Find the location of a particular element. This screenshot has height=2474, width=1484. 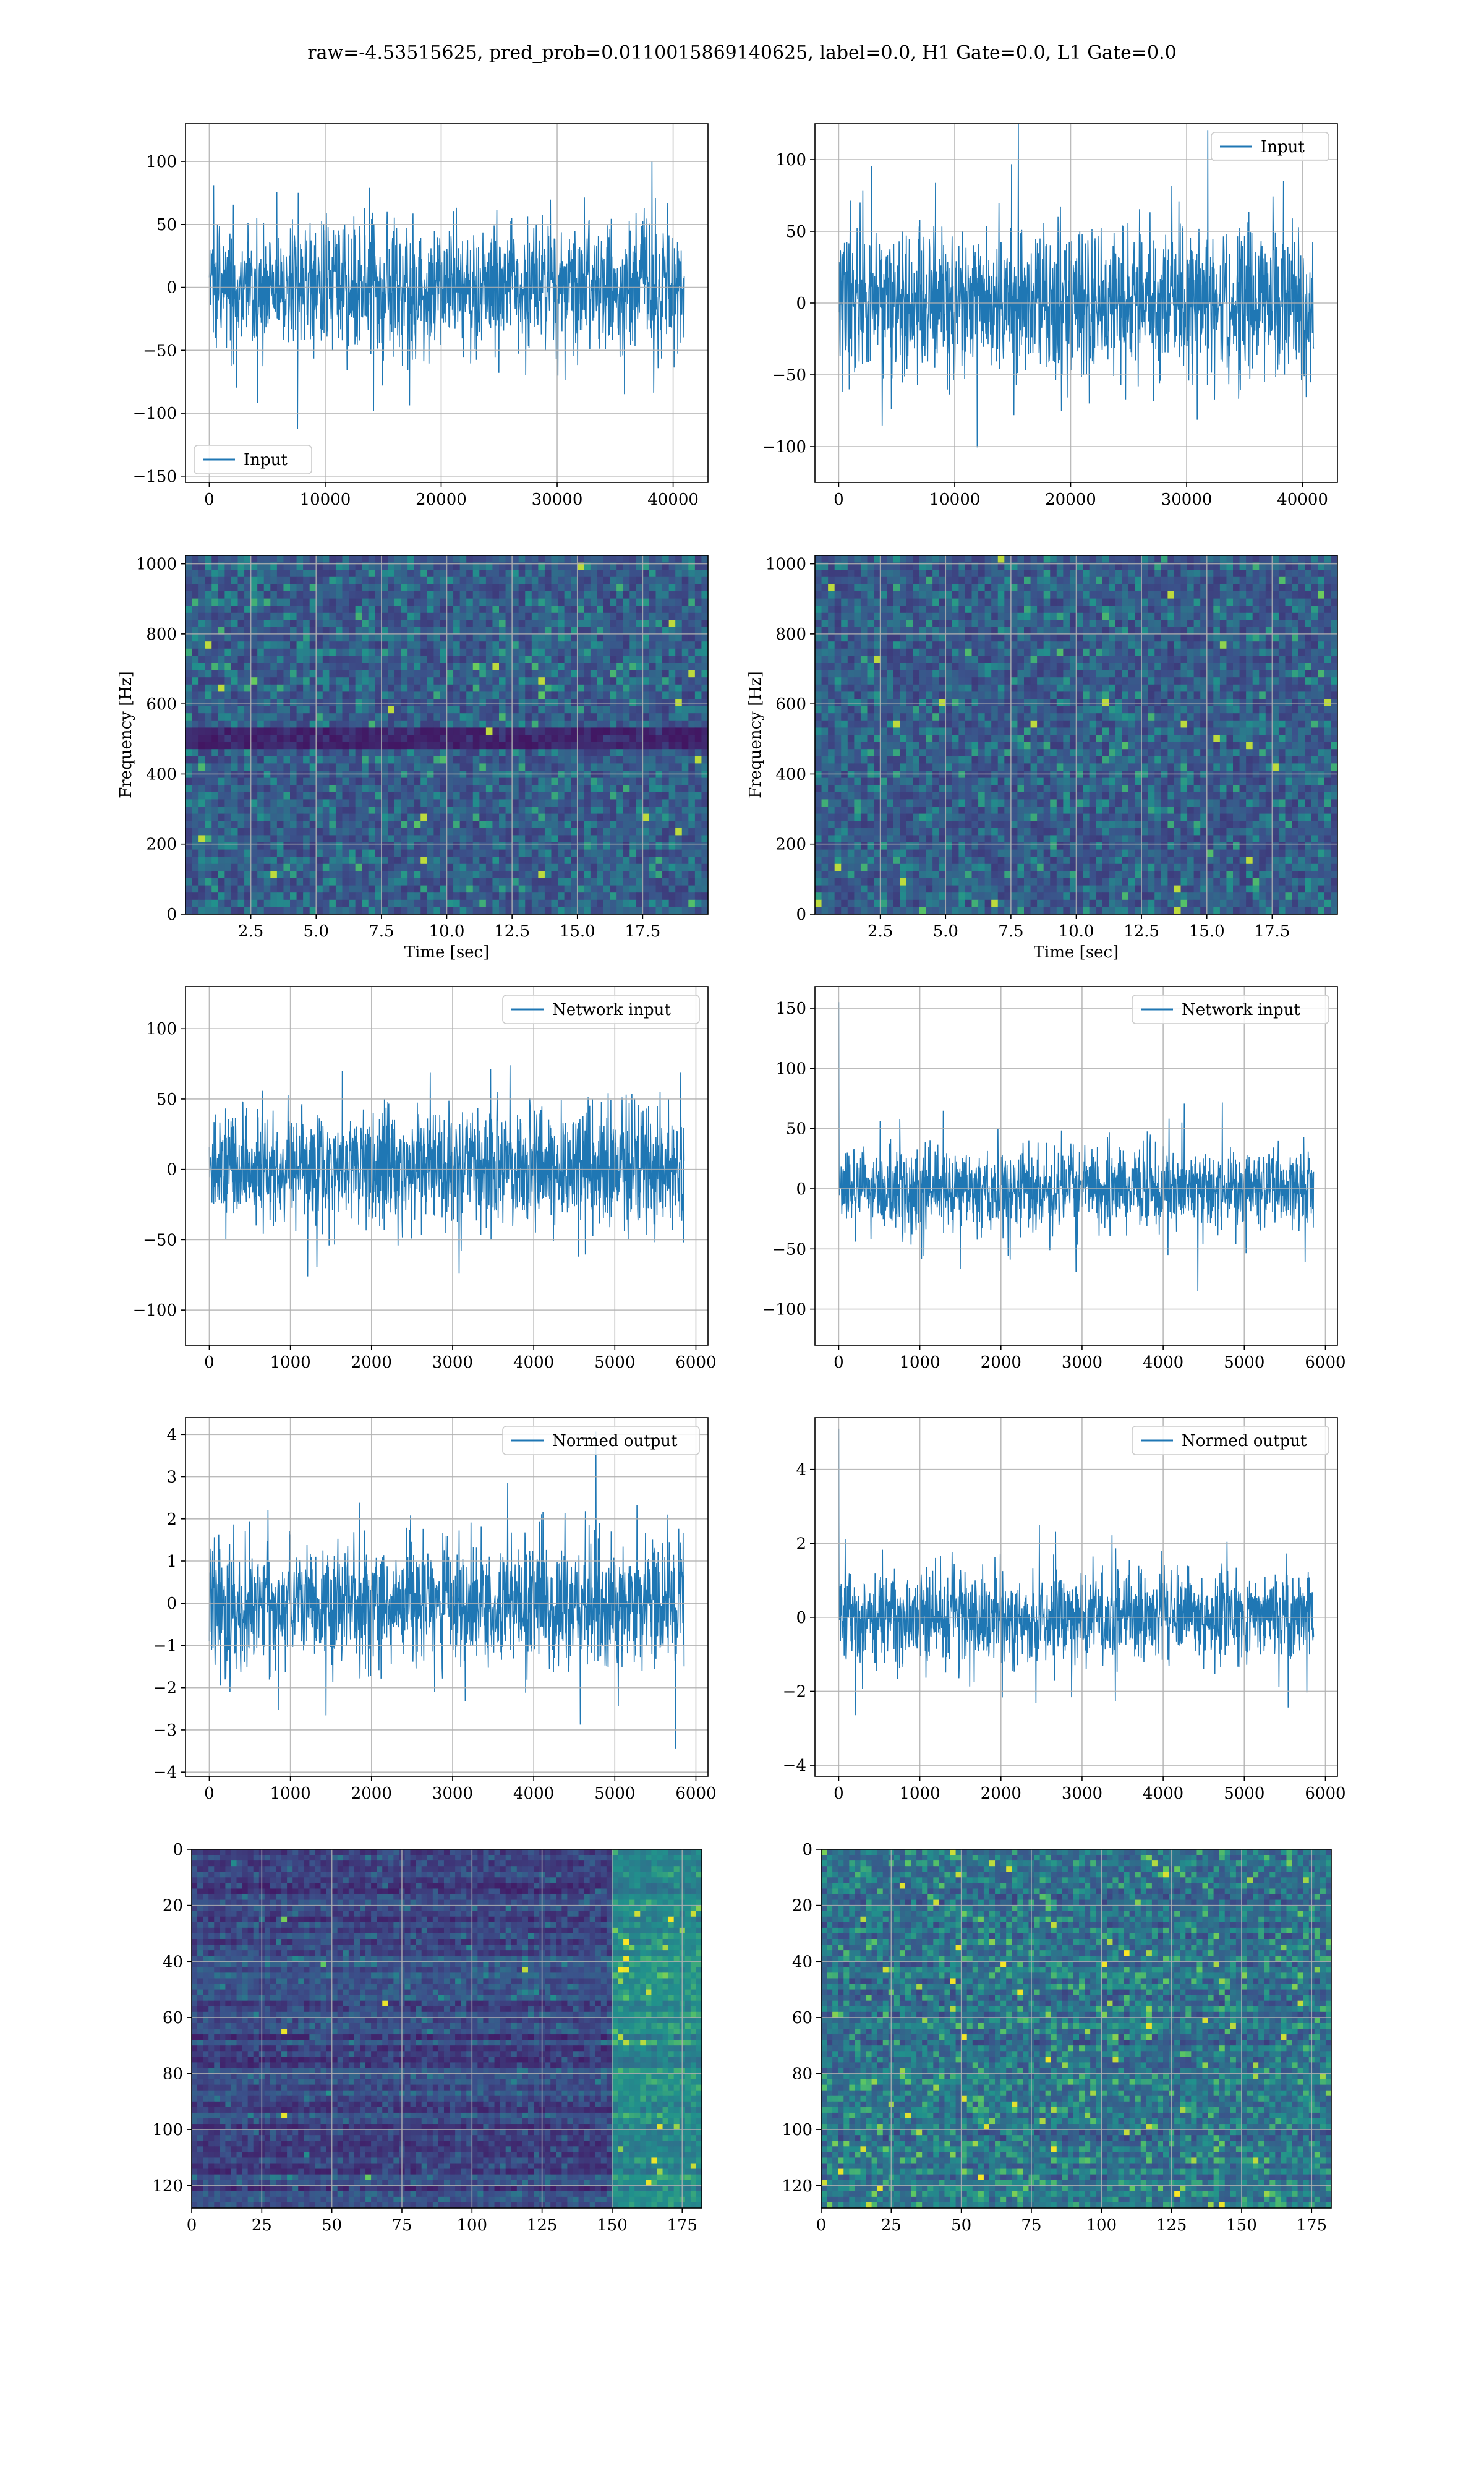

legend-label: Input is located at coordinates (1283, 147).